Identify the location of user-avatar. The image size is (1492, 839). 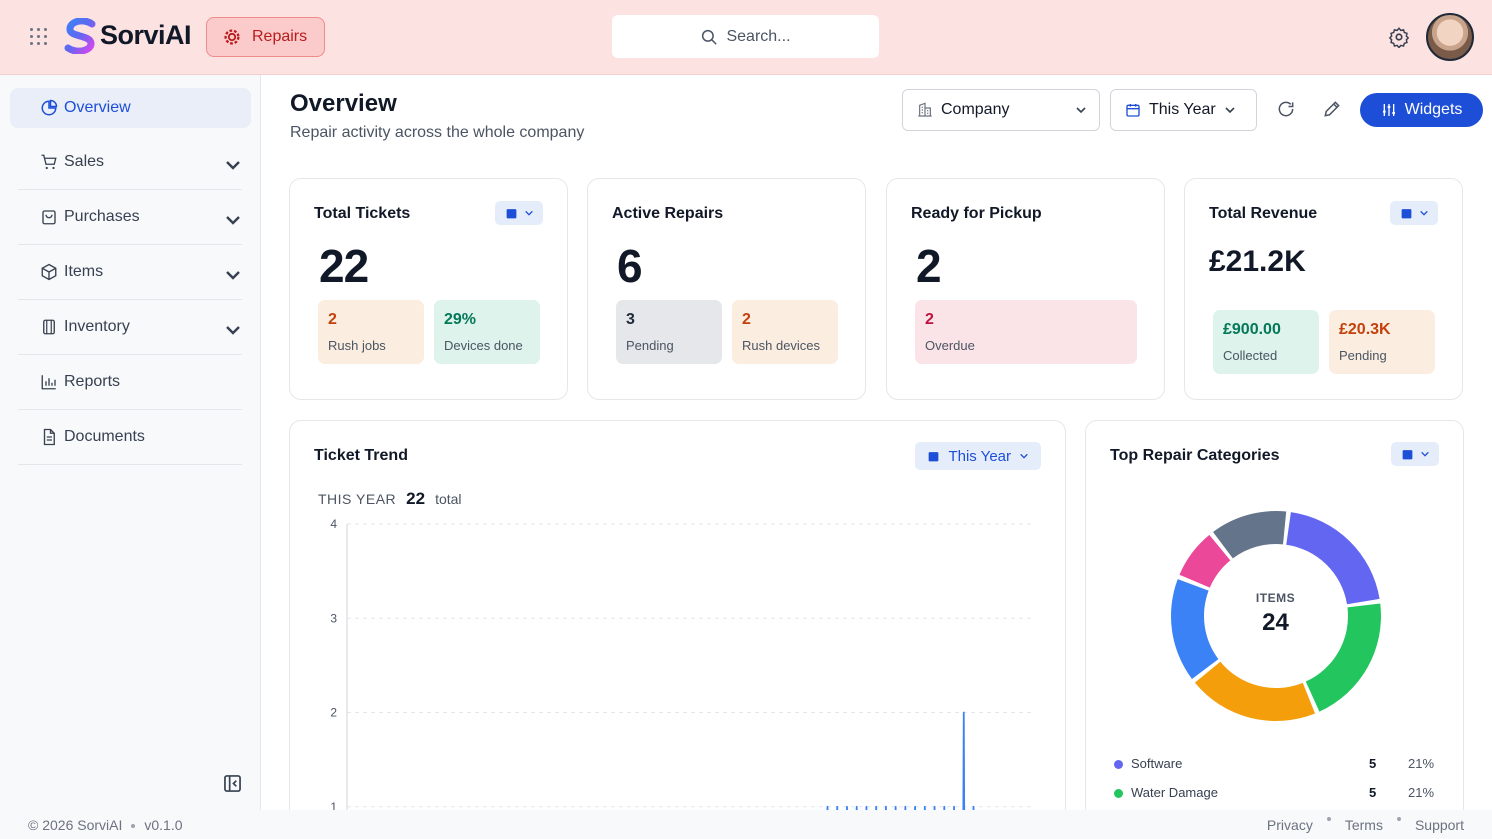
(1450, 37).